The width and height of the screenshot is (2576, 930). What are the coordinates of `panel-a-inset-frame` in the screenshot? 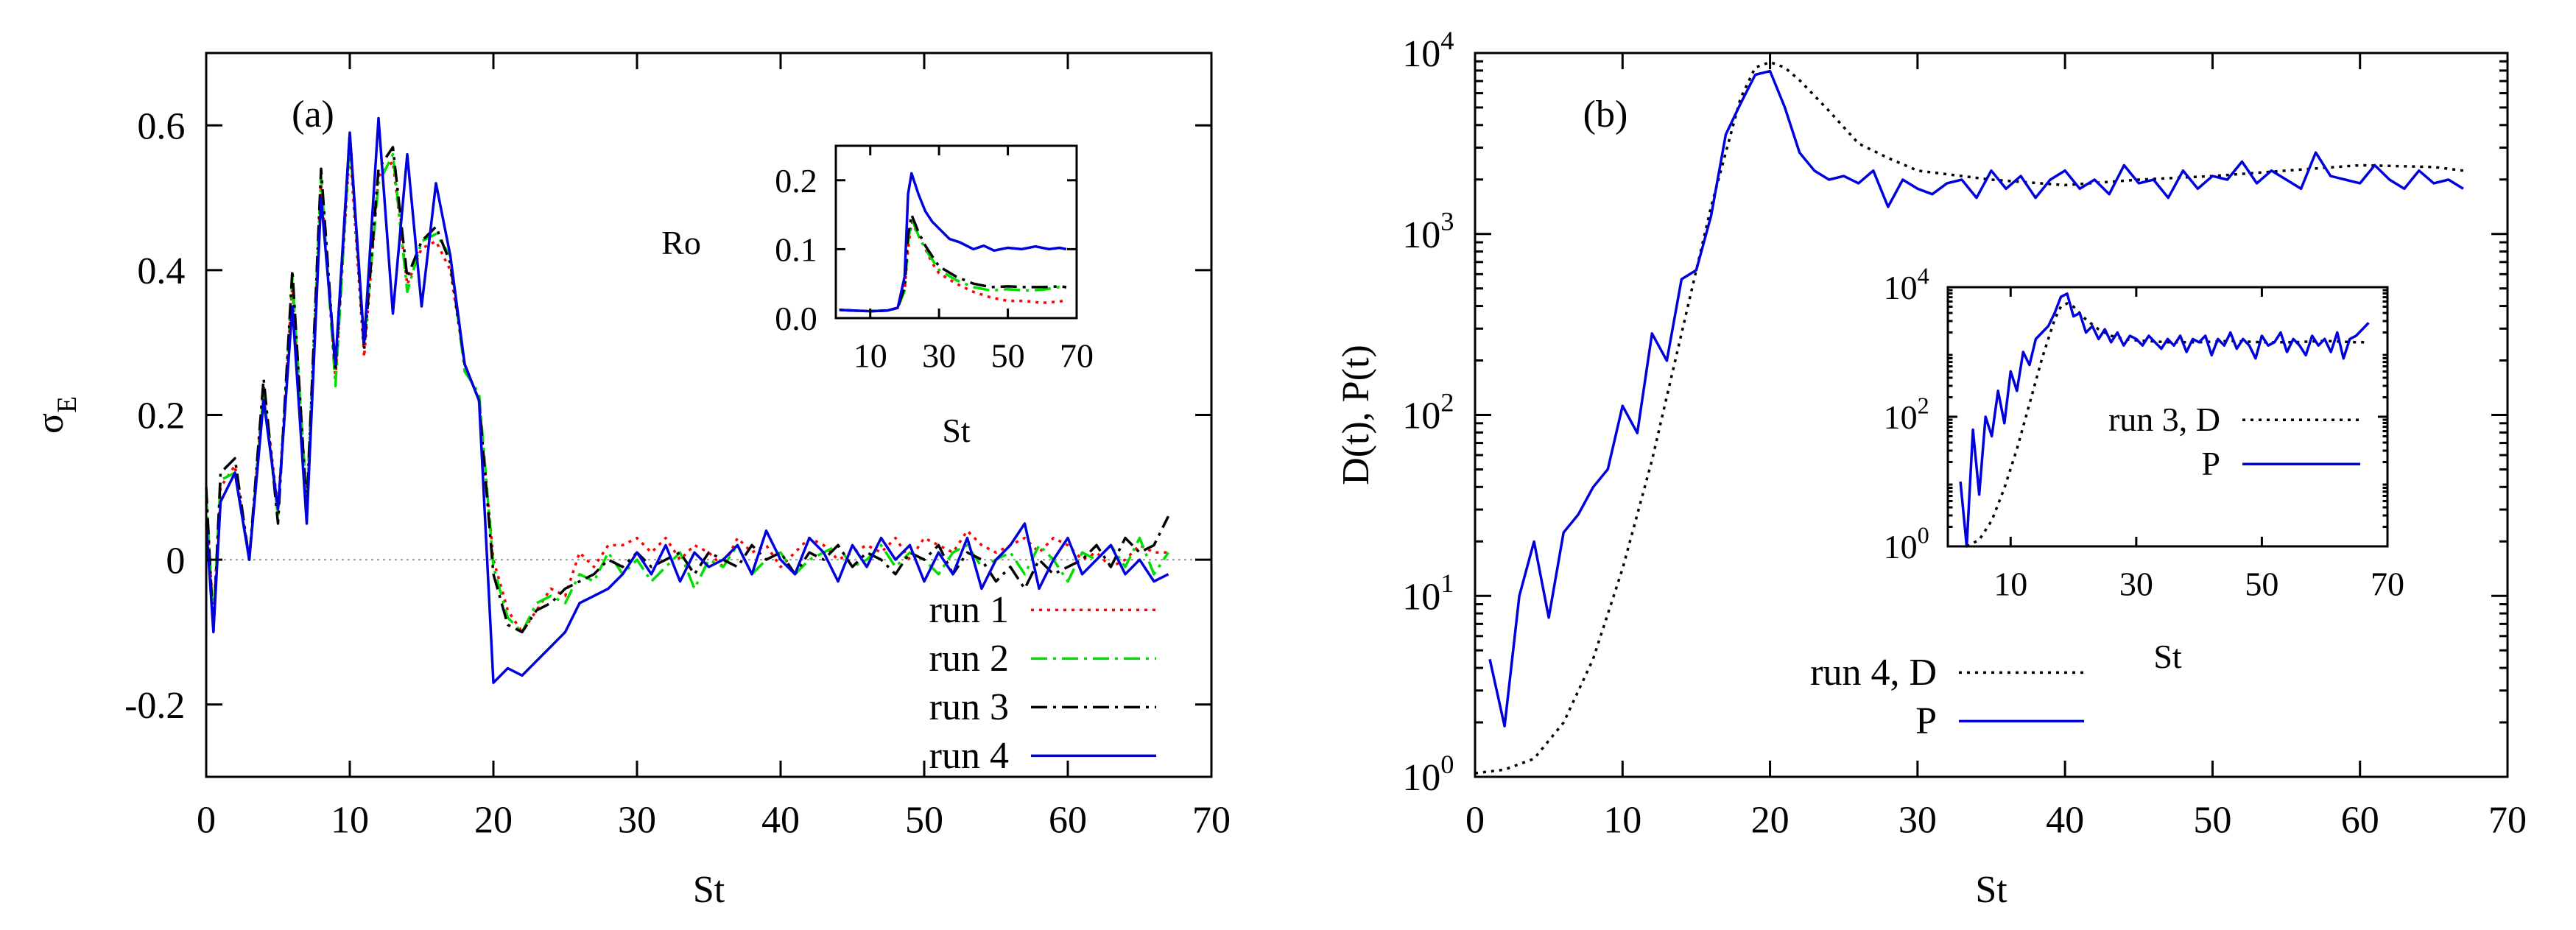 It's located at (956, 232).